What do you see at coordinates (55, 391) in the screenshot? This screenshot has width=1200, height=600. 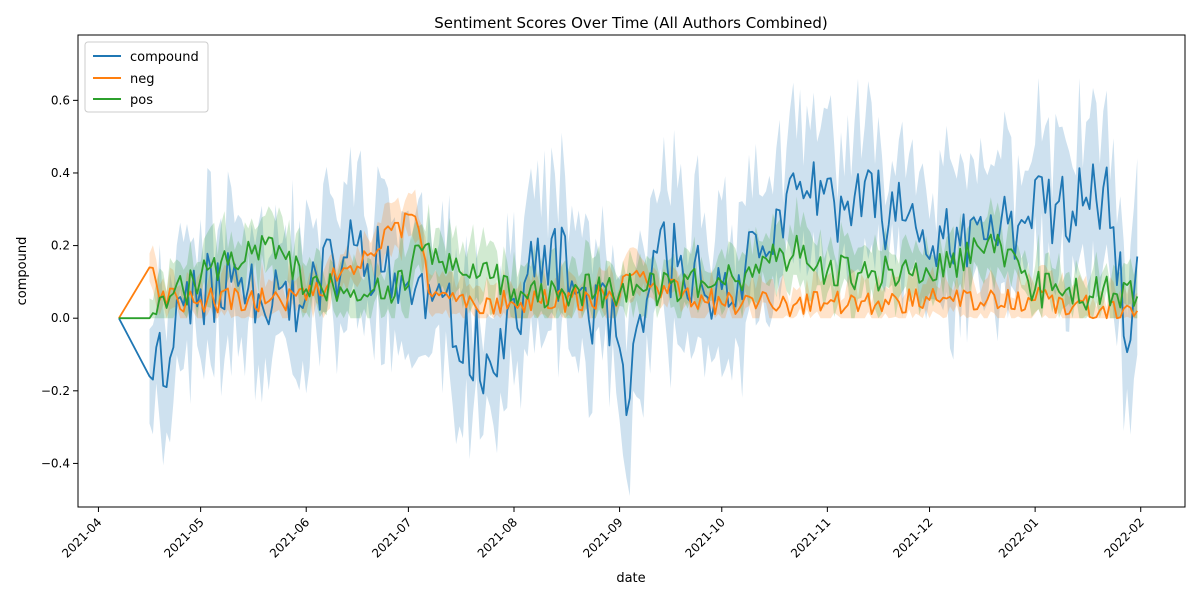 I see `y-tick-label: −0.2` at bounding box center [55, 391].